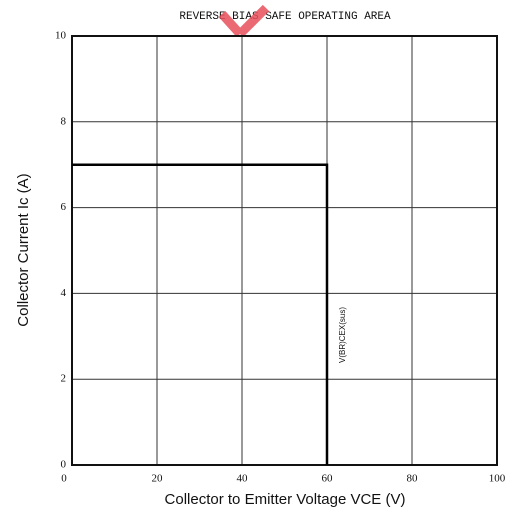  I want to click on y-tick-label: 0, so click(64, 465).